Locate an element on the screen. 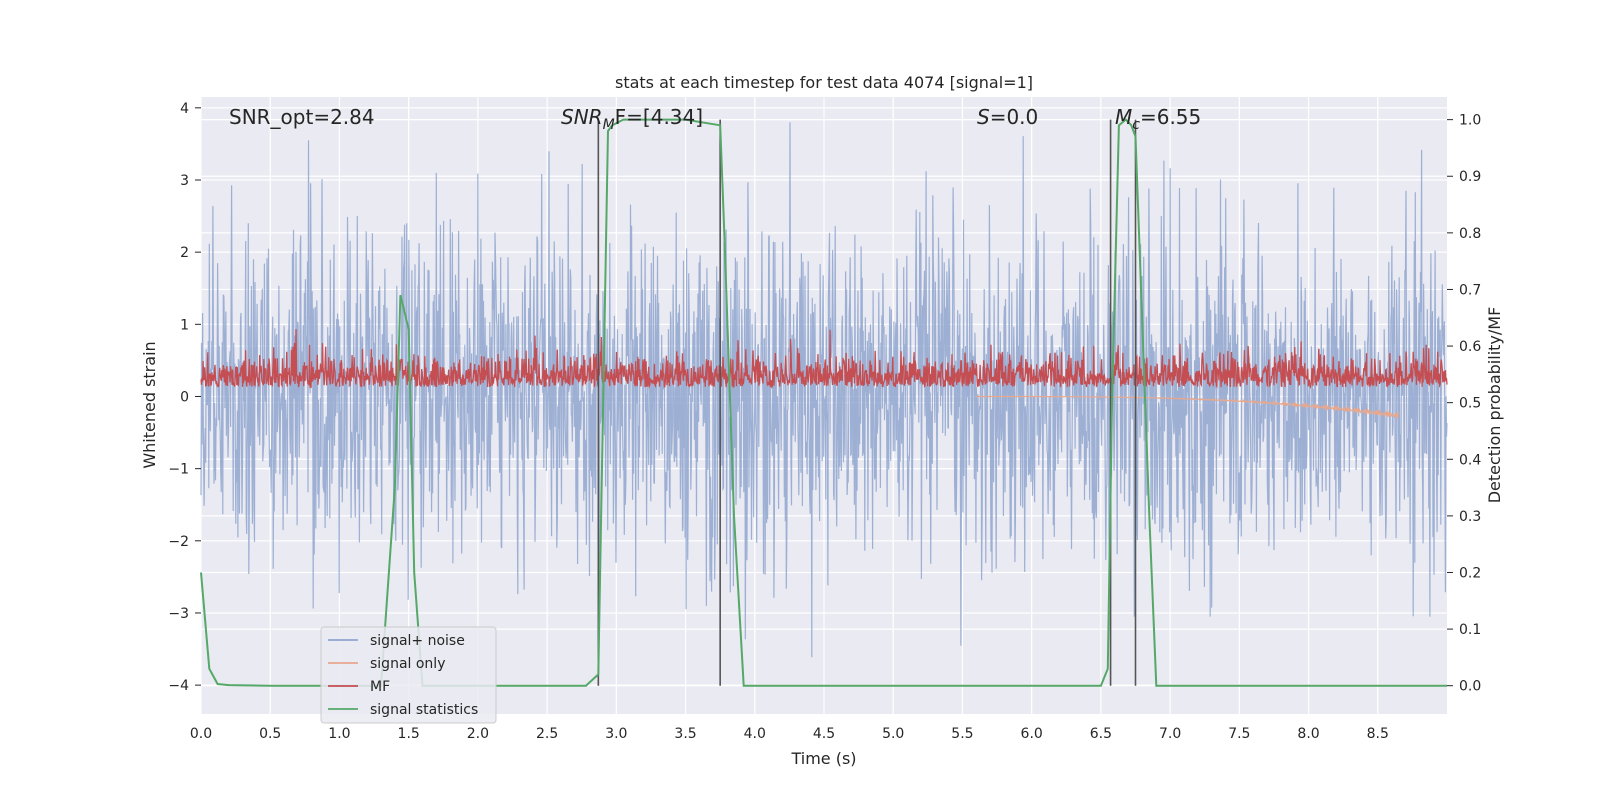 This screenshot has height=800, width=1600. signal-only-line is located at coordinates (1188, 407).